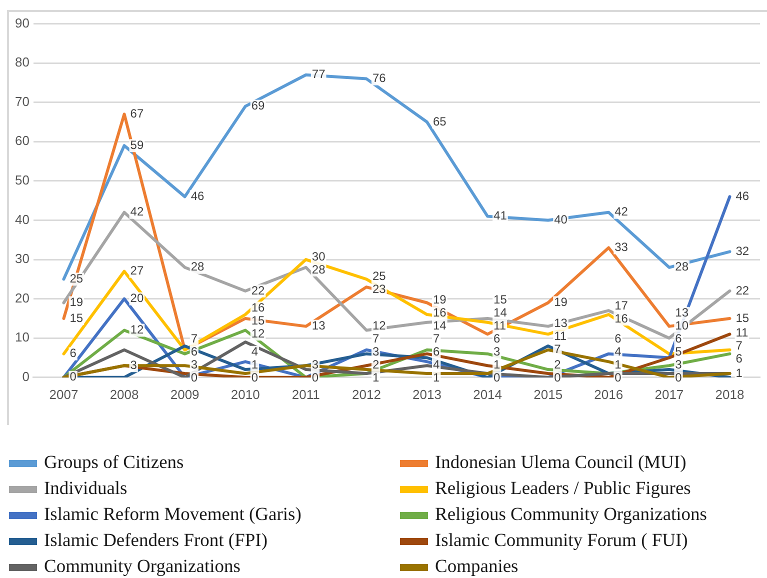 The image size is (767, 578). I want to click on x-tick-label: 2017, so click(669, 394).